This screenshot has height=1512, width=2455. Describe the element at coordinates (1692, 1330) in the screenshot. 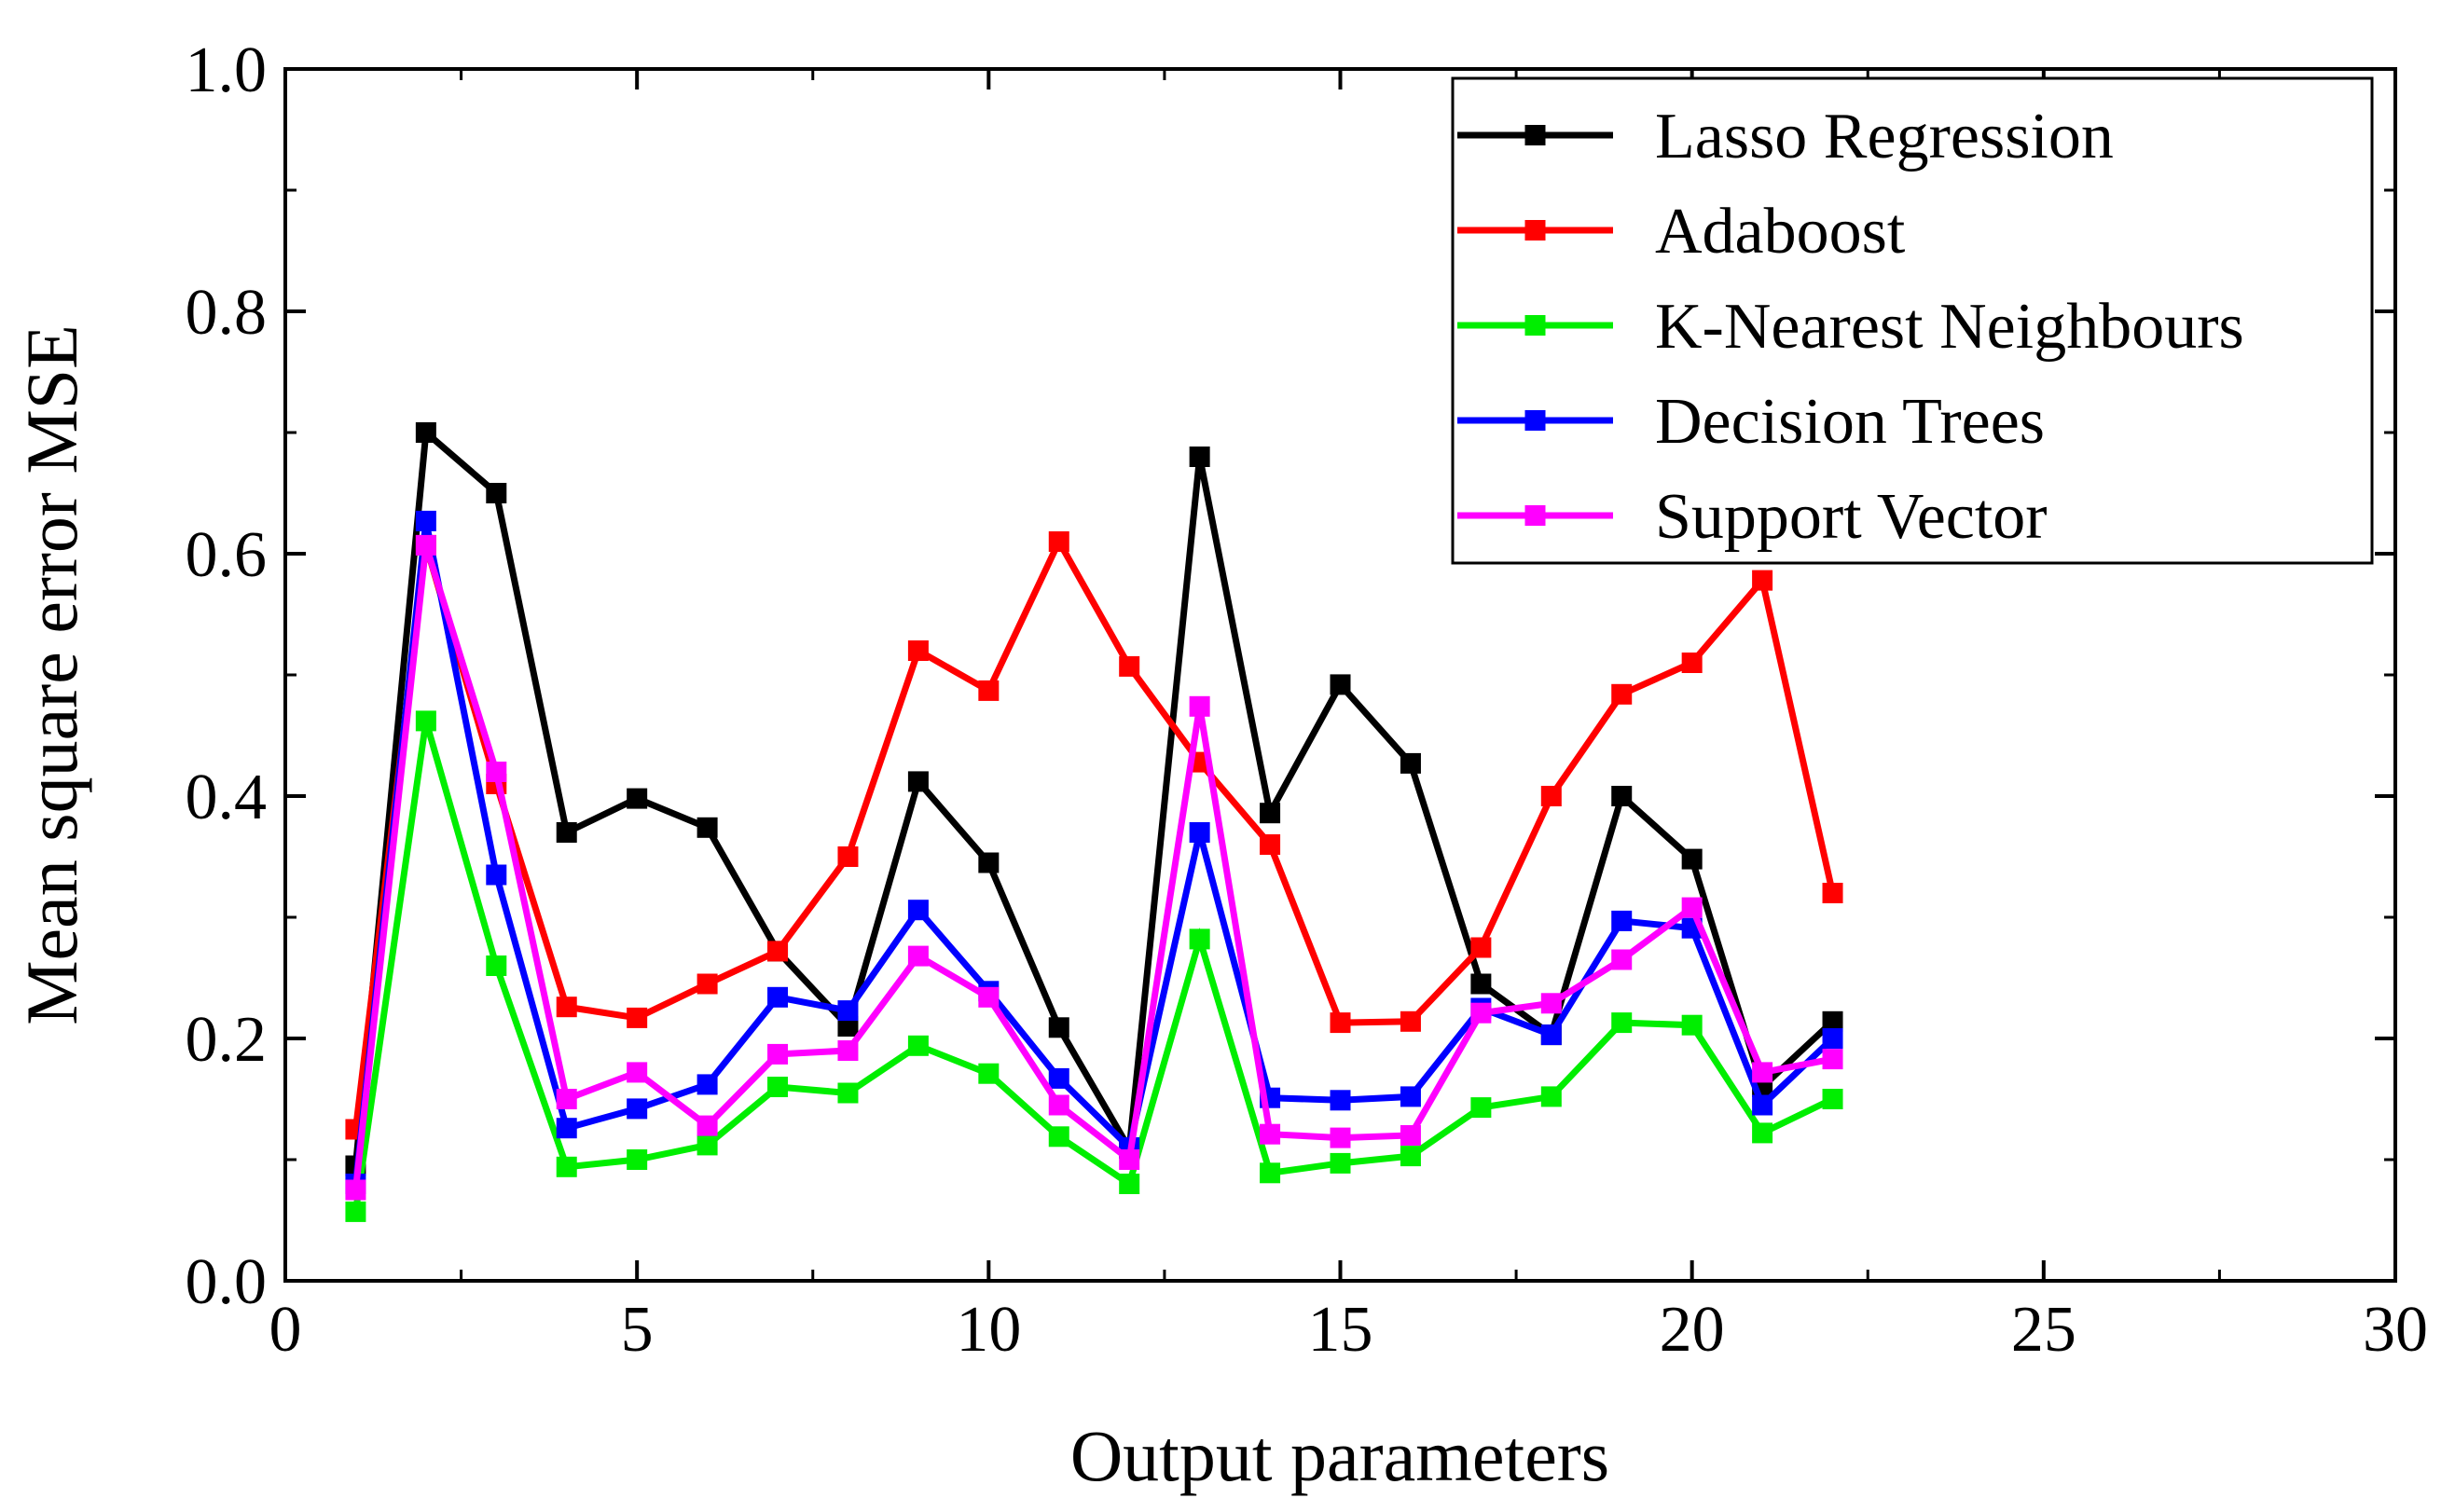

I see `x-tick-label: 20` at that location.